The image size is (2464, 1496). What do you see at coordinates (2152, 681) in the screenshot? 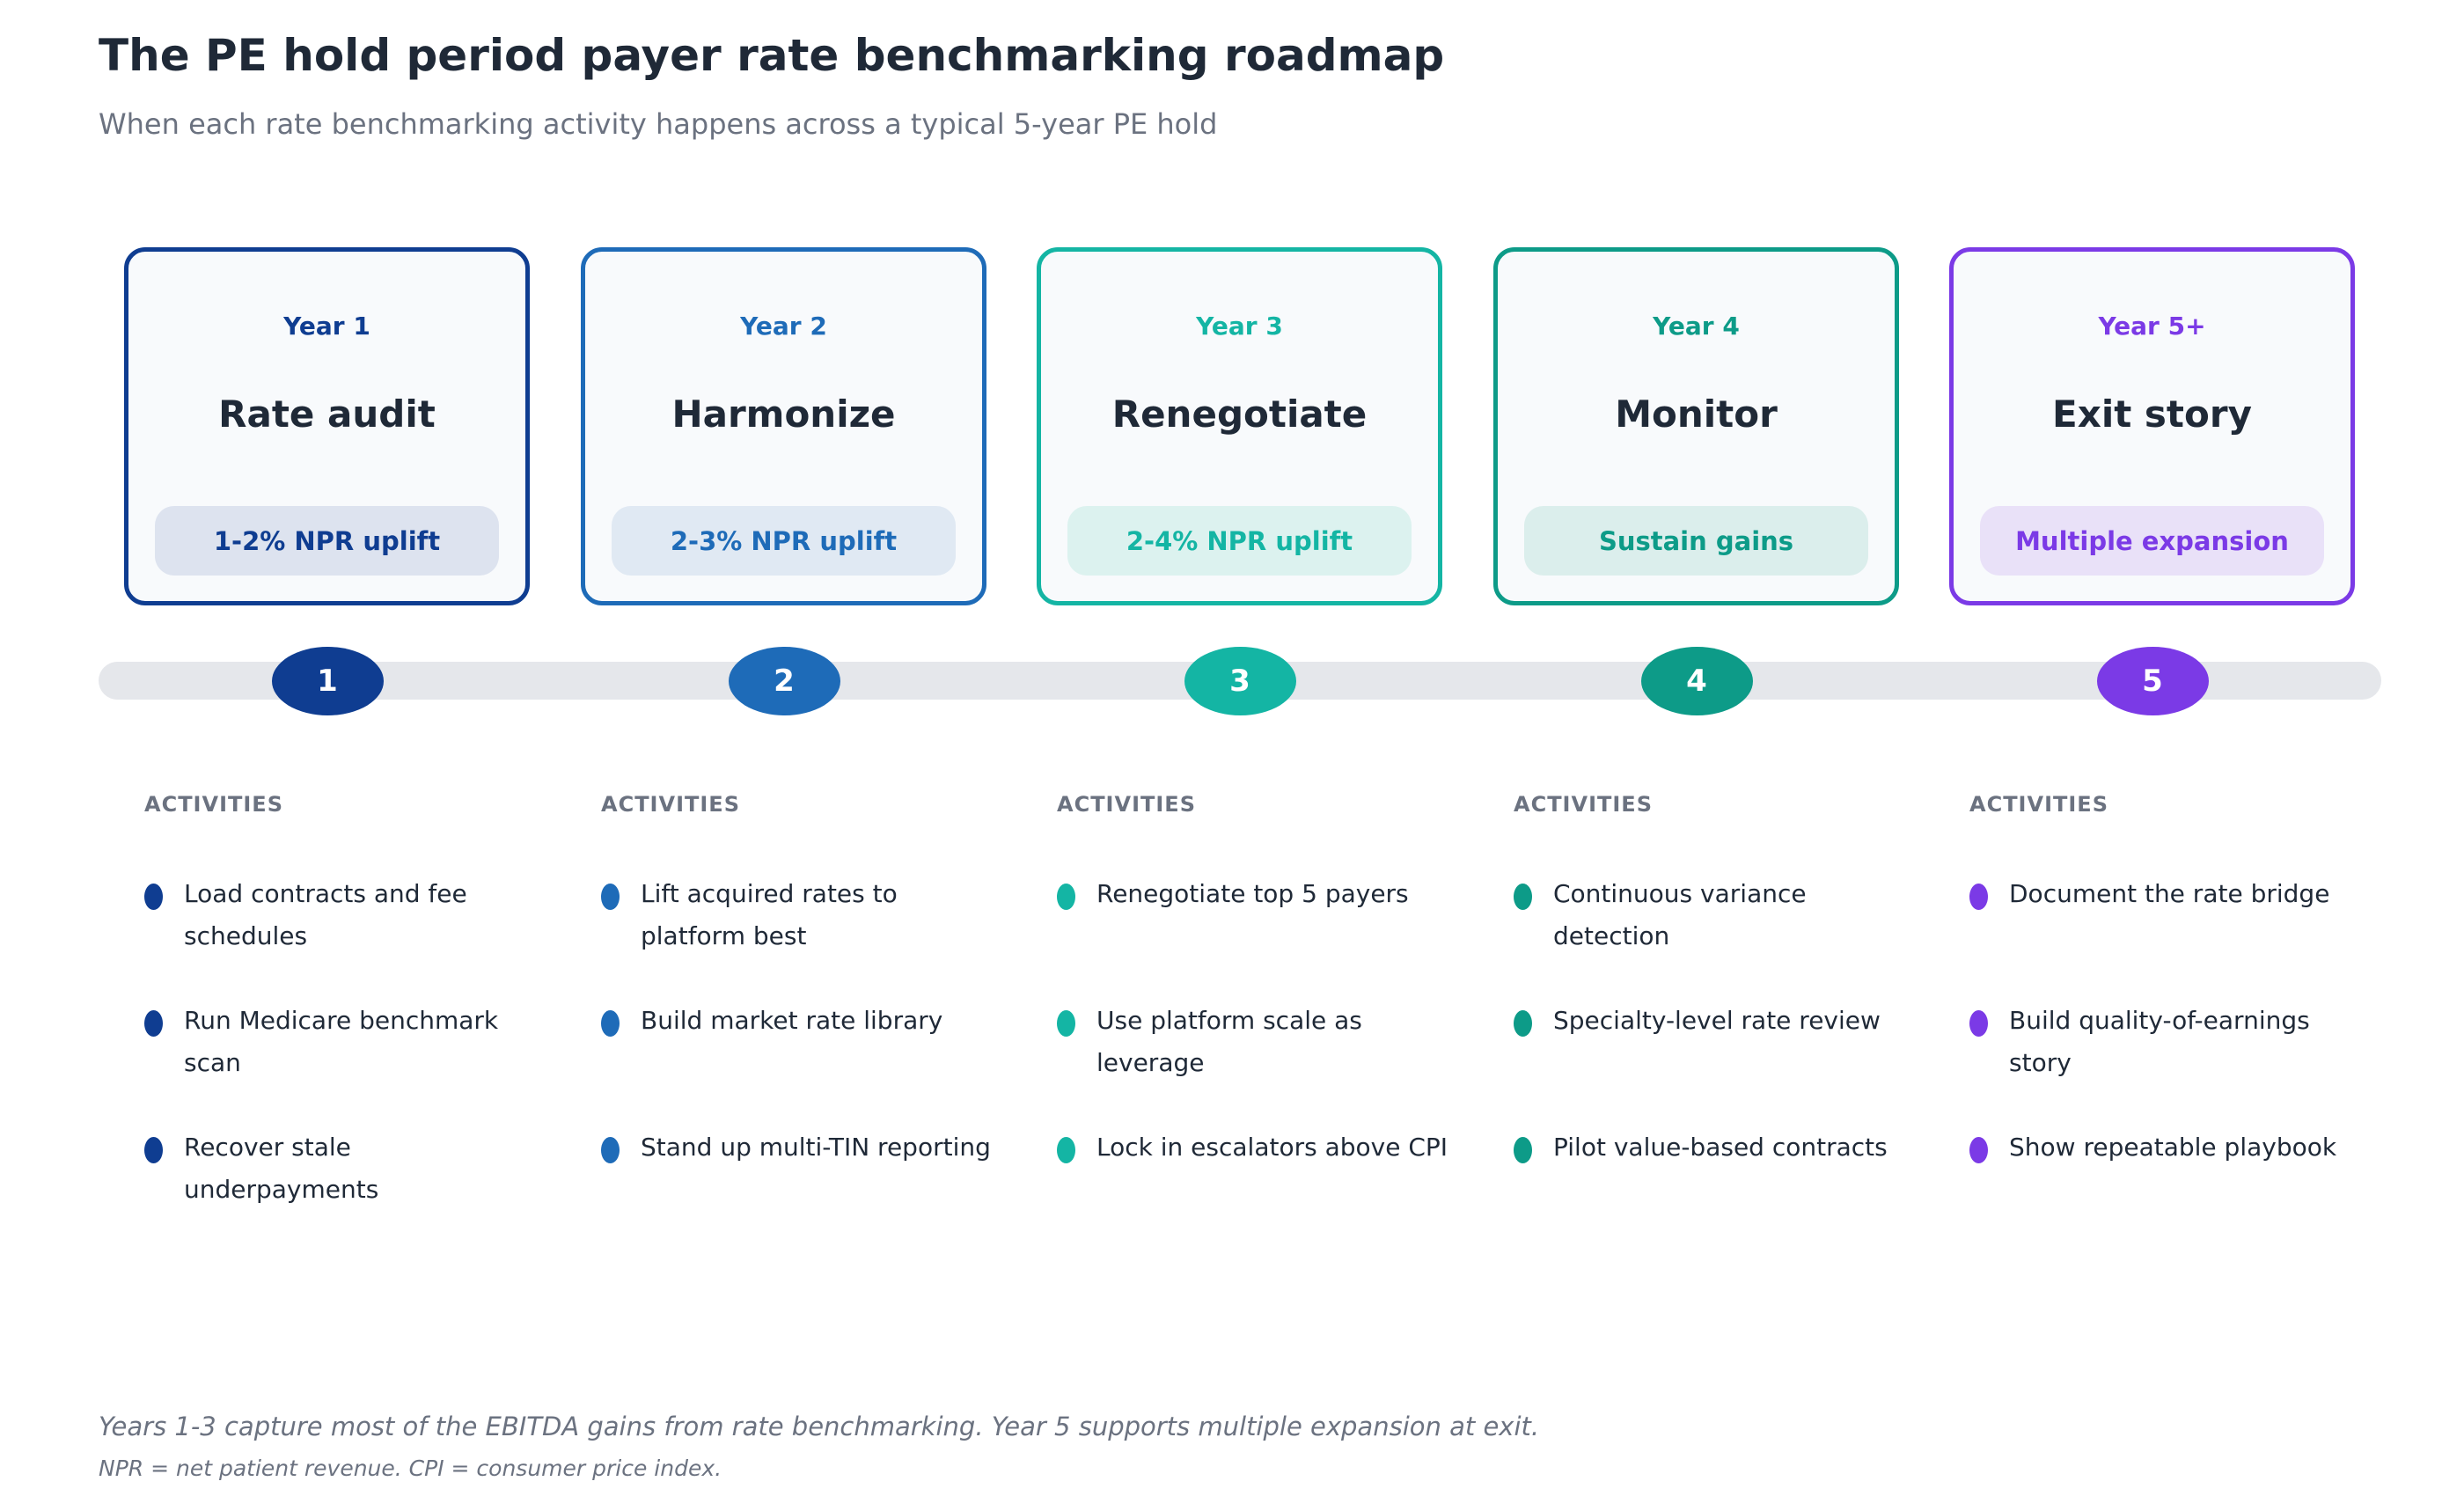
I see `timeline-step-5: 5` at bounding box center [2152, 681].